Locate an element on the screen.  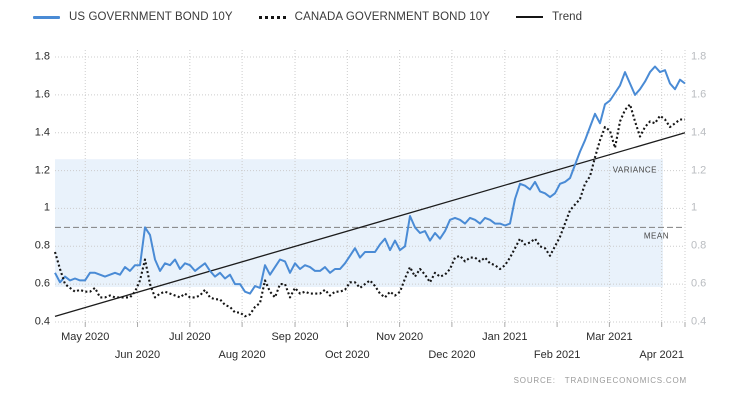
y-axis-tick-label-right: 1.6 is located at coordinates (699, 94).